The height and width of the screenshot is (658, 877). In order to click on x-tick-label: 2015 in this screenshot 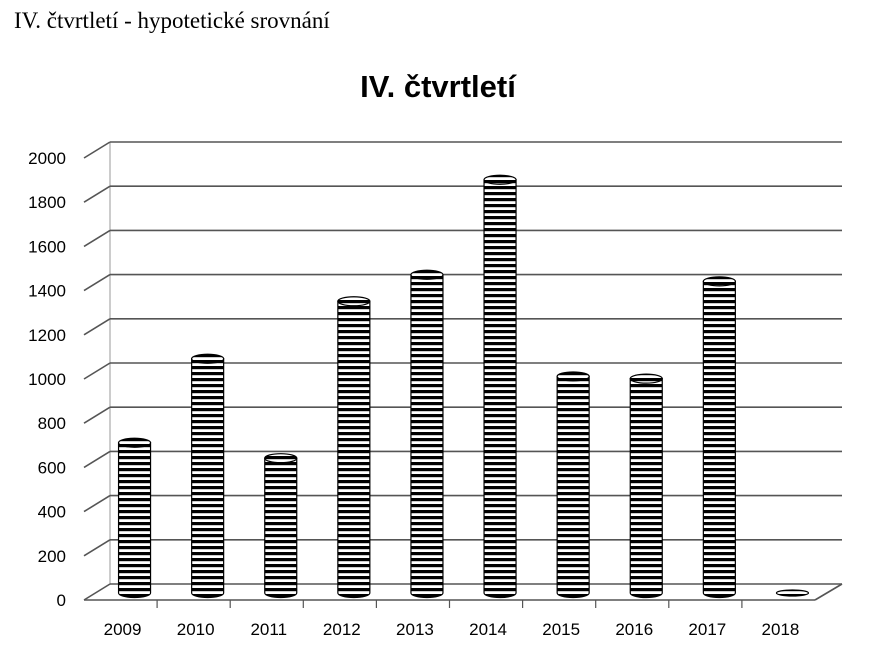, I will do `click(561, 629)`.